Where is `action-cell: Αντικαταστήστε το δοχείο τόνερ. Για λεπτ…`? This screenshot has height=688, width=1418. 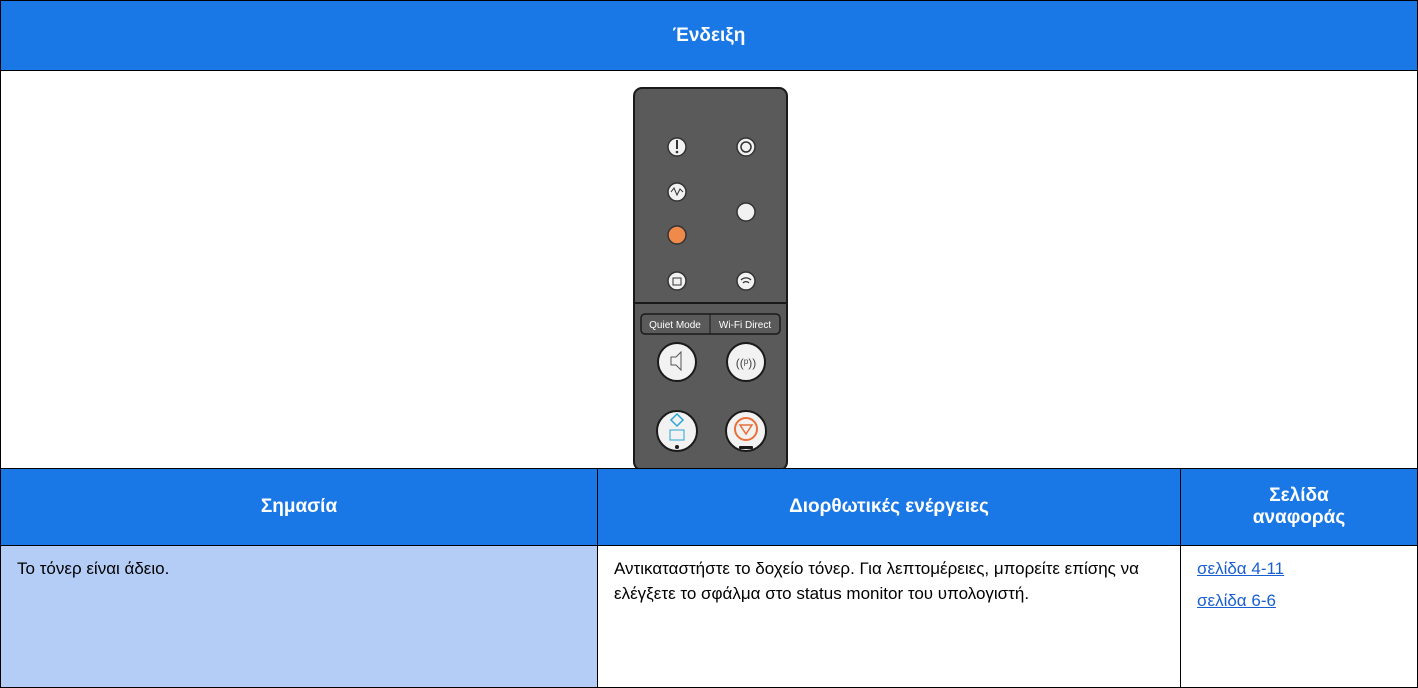
action-cell: Αντικαταστήστε το δοχείο τόνερ. Για λεπτ… is located at coordinates (889, 616).